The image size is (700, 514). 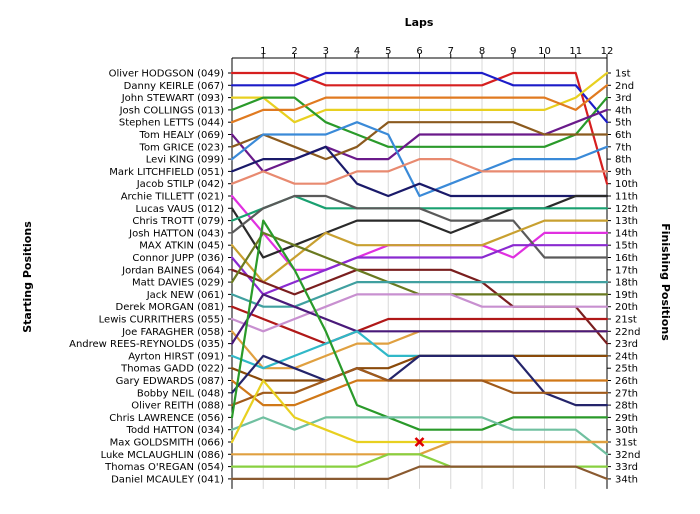 What do you see at coordinates (172, 98) in the screenshot?
I see `driver-label: John STEWART (093)` at bounding box center [172, 98].